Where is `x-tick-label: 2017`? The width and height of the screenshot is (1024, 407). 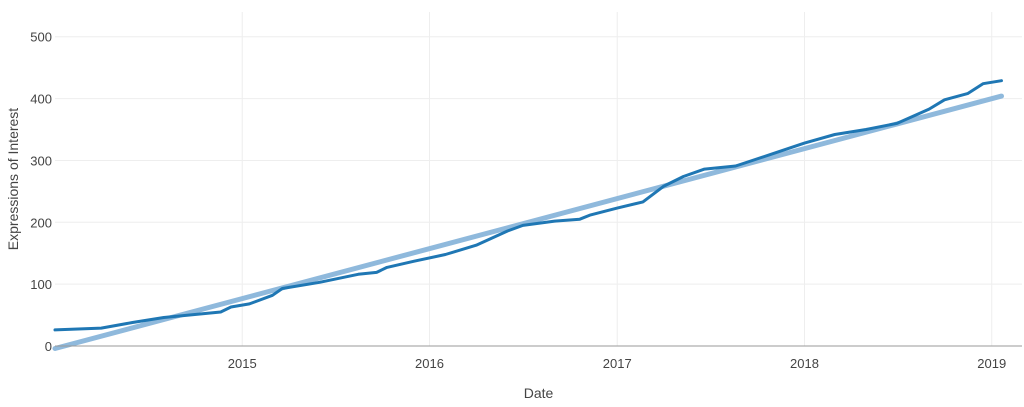 x-tick-label: 2017 is located at coordinates (617, 363).